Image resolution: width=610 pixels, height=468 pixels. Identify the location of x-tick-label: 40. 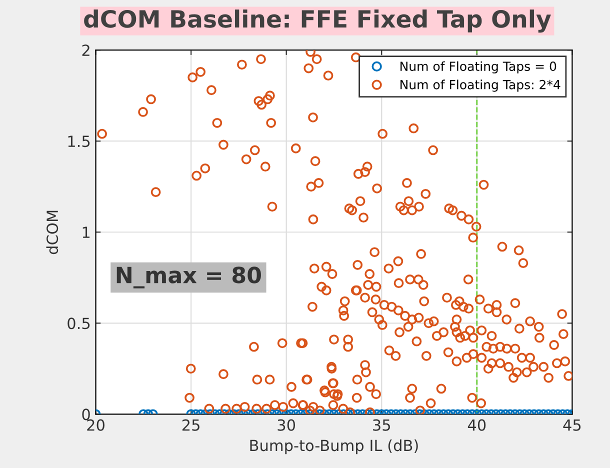
(477, 425).